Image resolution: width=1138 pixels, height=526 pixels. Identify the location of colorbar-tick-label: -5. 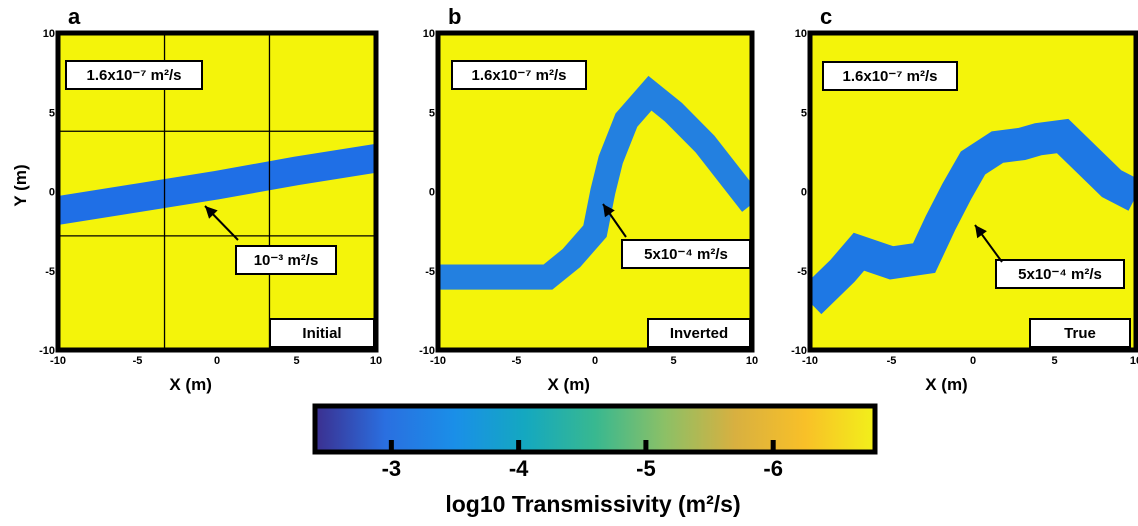
(646, 468).